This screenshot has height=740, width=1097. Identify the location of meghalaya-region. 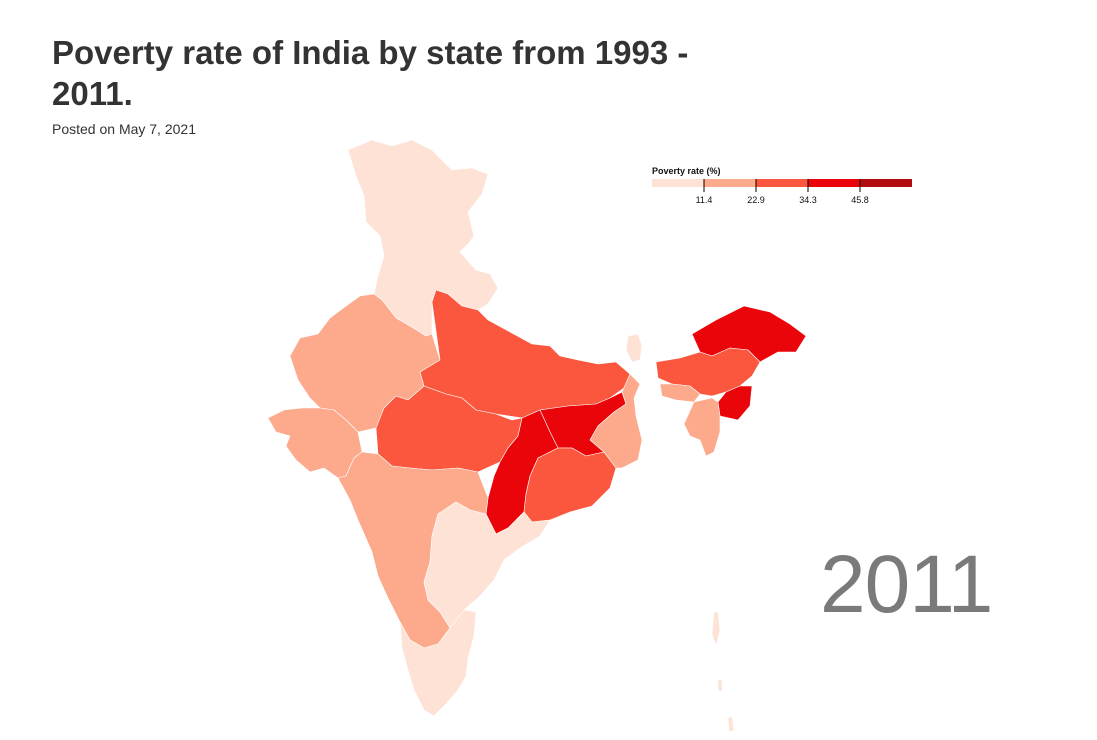
(680, 393).